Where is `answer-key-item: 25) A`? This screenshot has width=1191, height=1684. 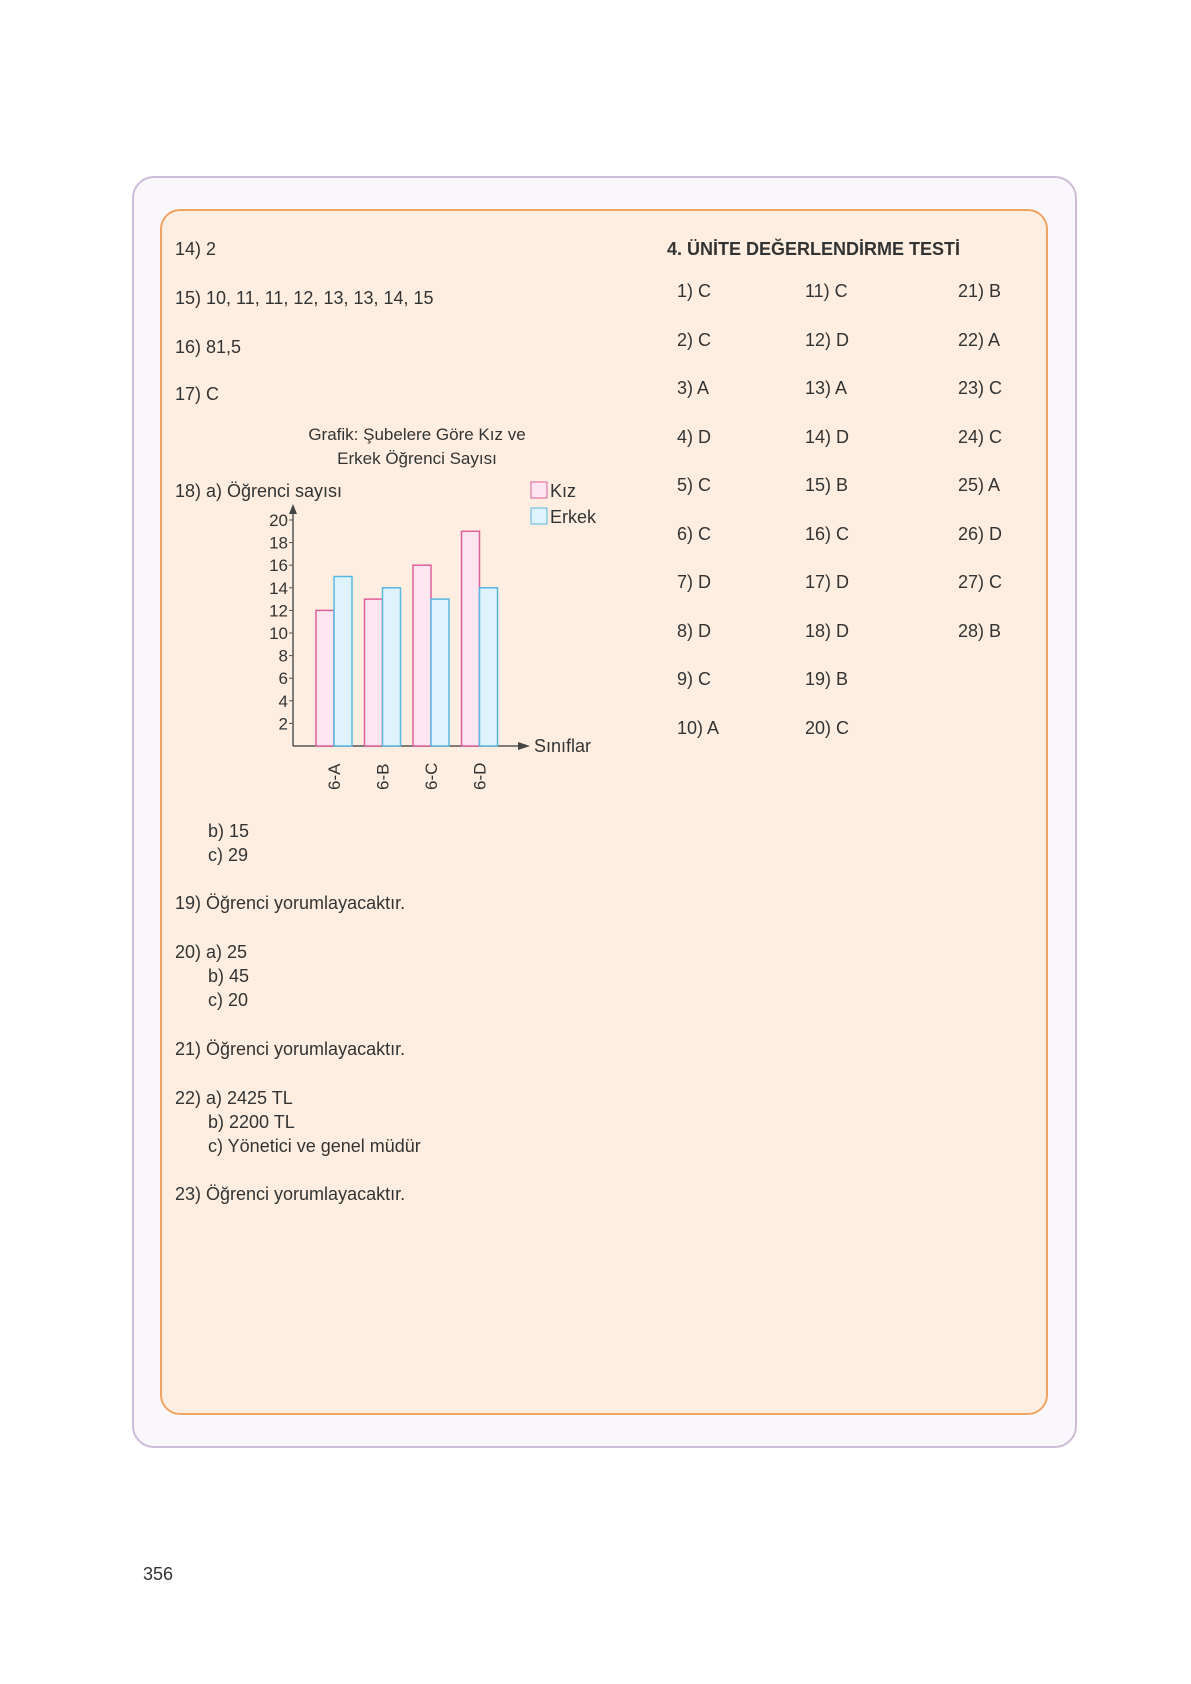 answer-key-item: 25) A is located at coordinates (979, 485).